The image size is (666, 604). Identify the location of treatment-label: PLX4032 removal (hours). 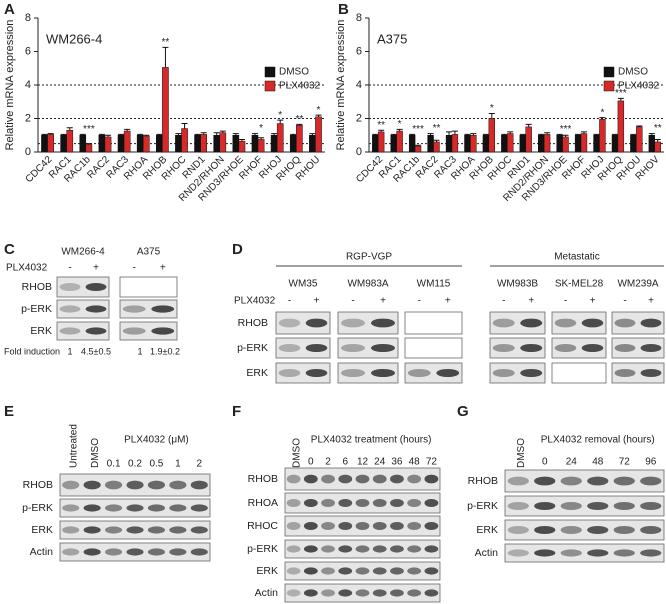
(598, 440).